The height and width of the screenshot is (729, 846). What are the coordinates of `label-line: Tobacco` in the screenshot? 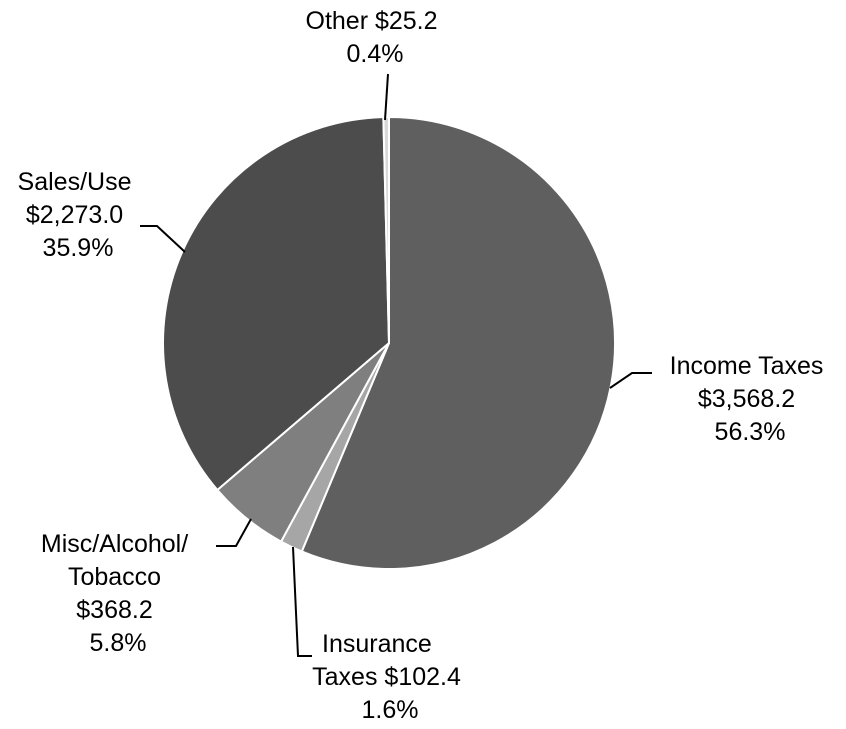 It's located at (114, 577).